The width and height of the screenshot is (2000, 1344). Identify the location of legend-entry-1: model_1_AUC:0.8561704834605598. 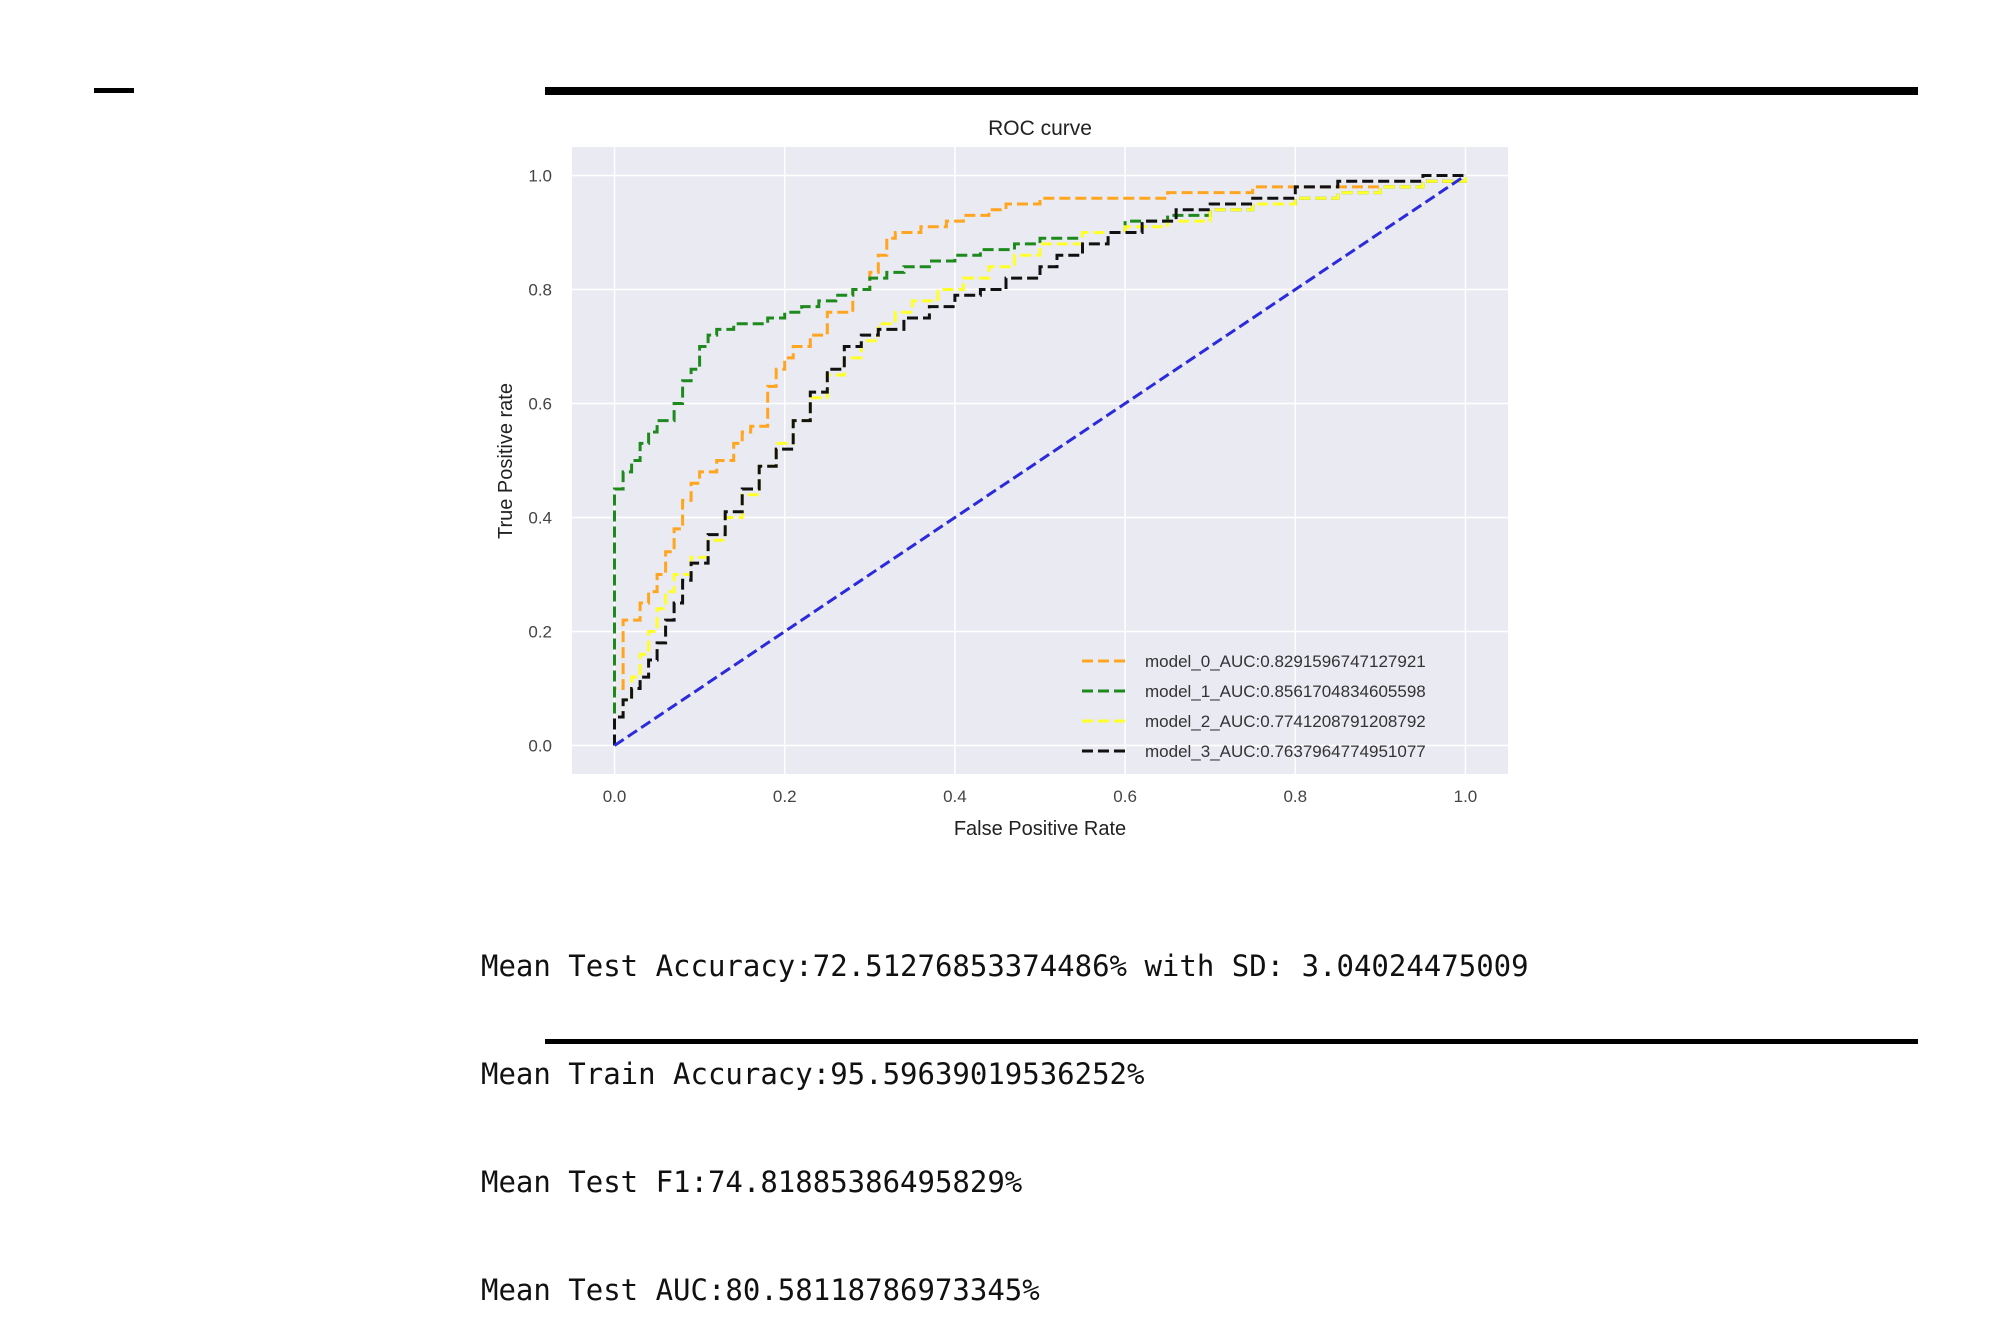
(1285, 691).